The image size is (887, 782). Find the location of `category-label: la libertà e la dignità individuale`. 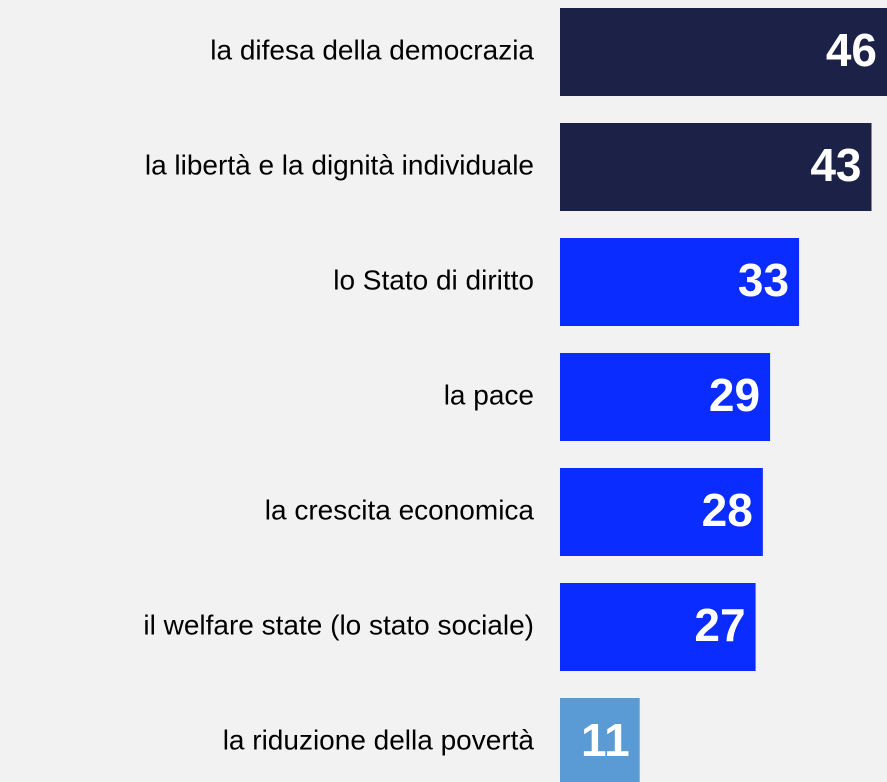

category-label: la libertà e la dignità individuale is located at coordinates (339, 164).